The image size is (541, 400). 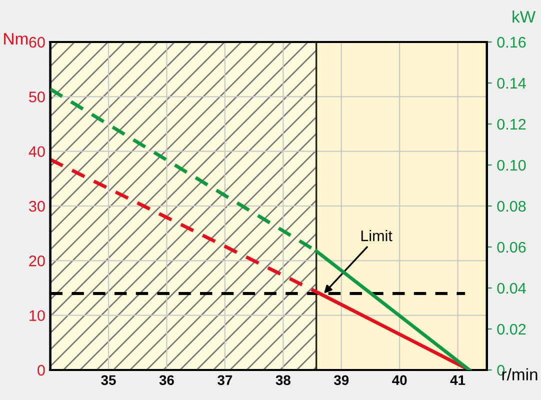 I want to click on y-axis-title: Nm, so click(x=16, y=39).